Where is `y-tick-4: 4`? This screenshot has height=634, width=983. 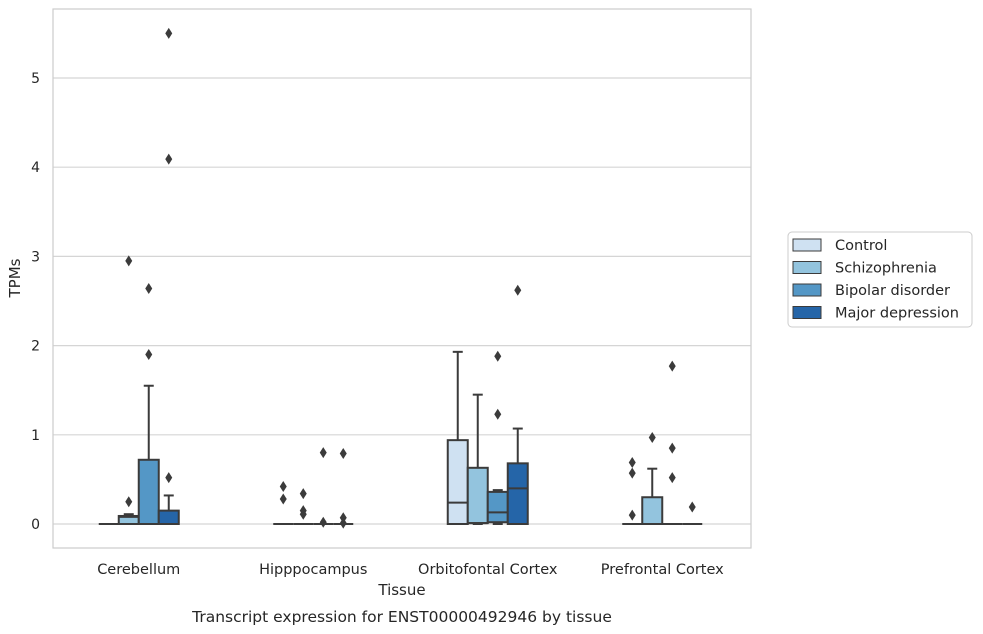 y-tick-4: 4 is located at coordinates (35, 168).